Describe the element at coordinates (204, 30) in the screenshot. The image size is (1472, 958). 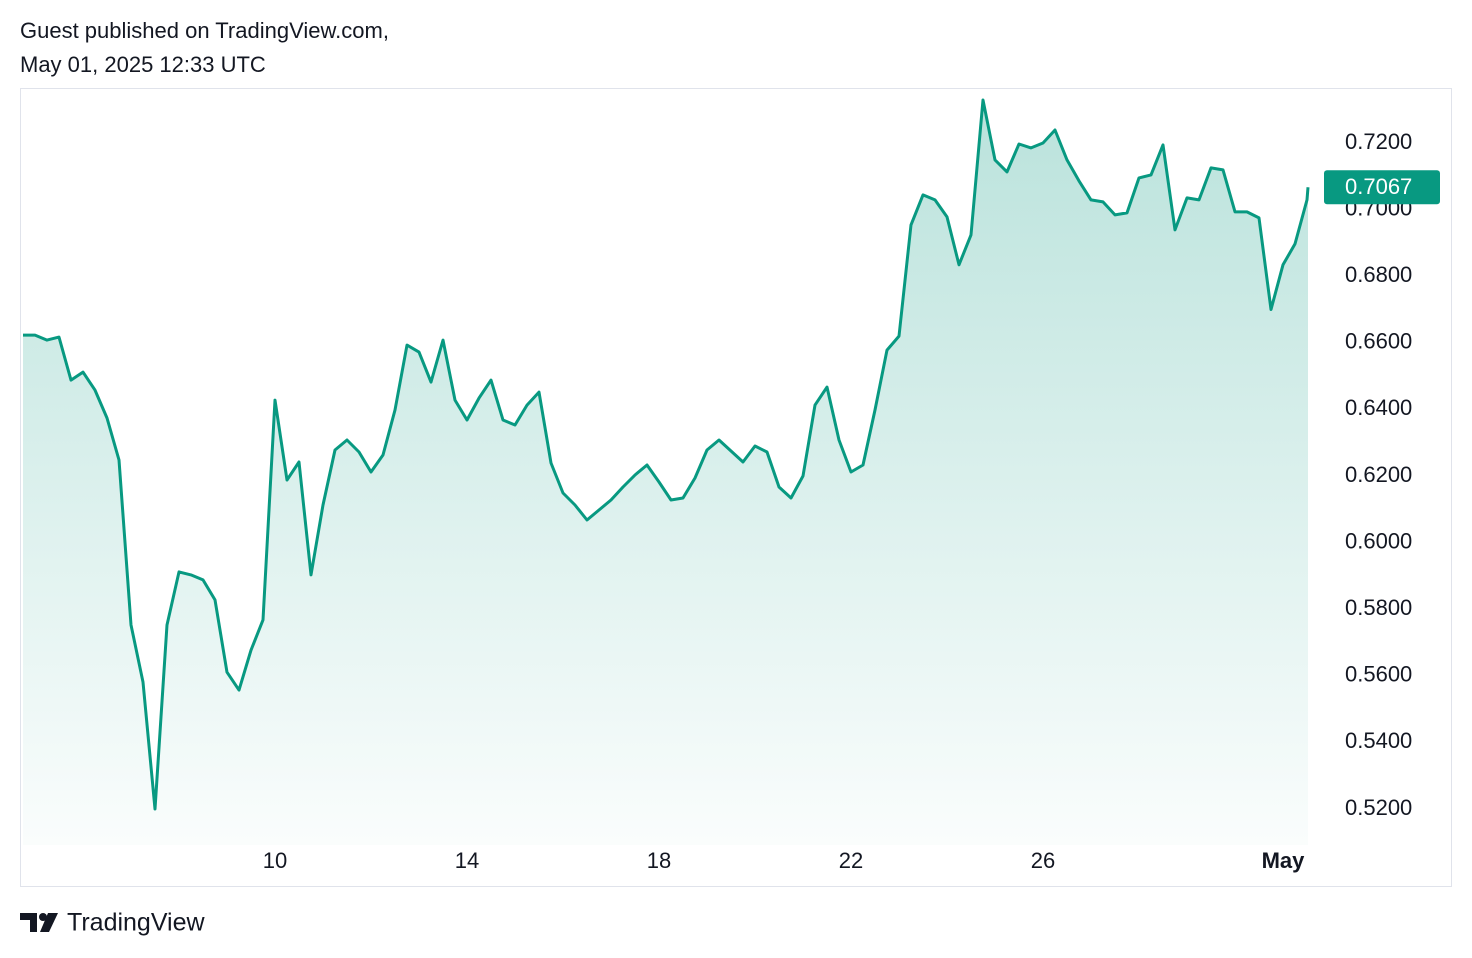
I see `header-line: Guest published on TradingView.com,` at that location.